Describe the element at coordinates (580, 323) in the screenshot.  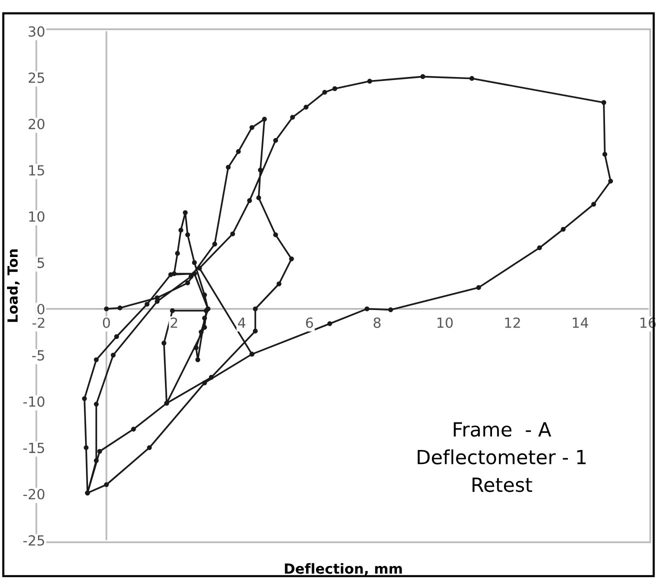
I see `x-tick-label: 14` at that location.